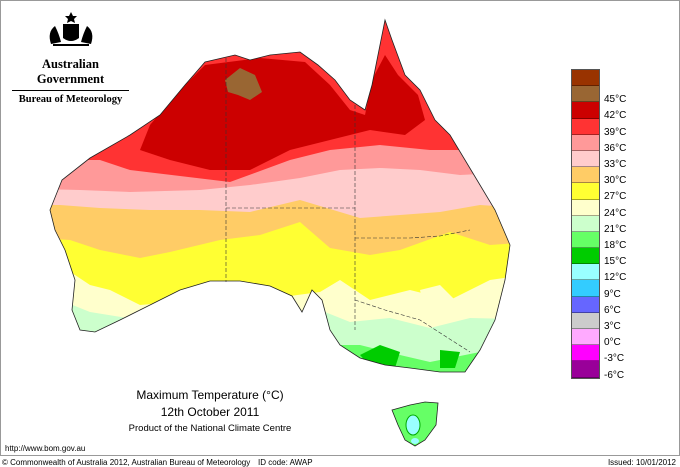  What do you see at coordinates (612, 343) in the screenshot?
I see `legend-label: 0°C` at bounding box center [612, 343].